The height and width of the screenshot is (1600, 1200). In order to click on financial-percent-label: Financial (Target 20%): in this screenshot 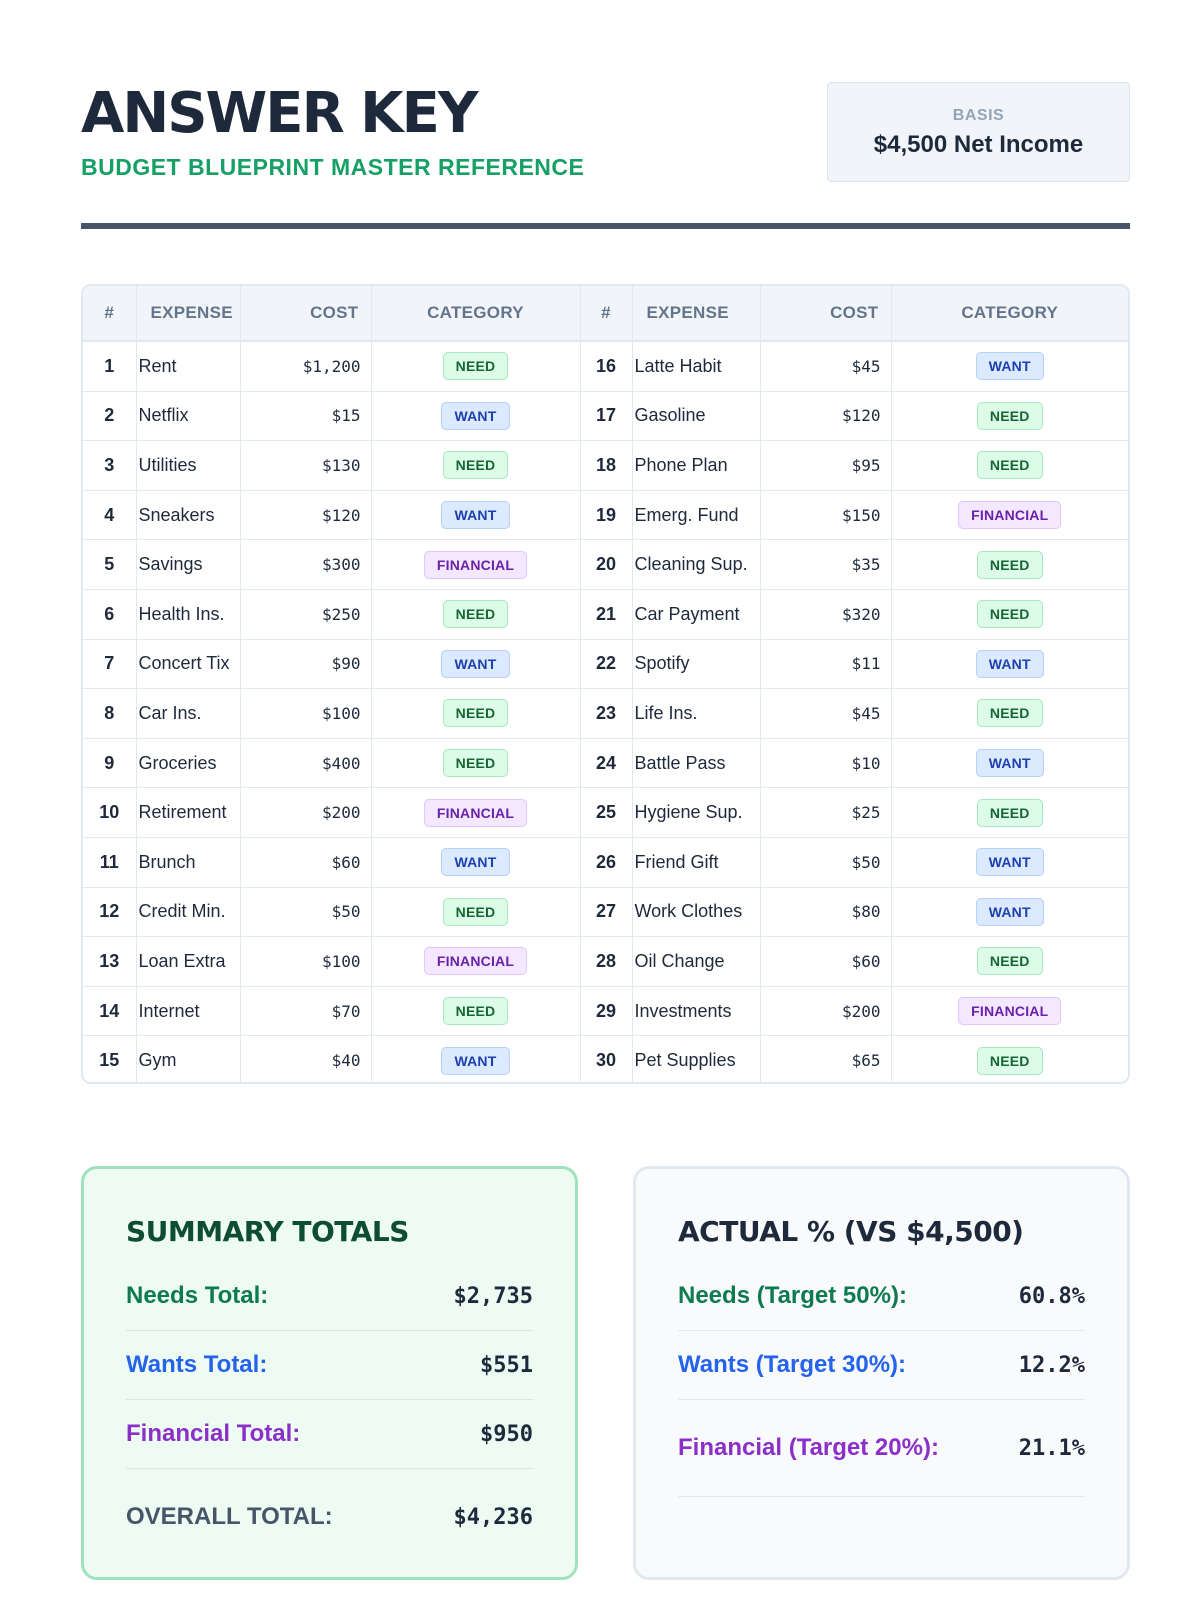, I will do `click(808, 1447)`.